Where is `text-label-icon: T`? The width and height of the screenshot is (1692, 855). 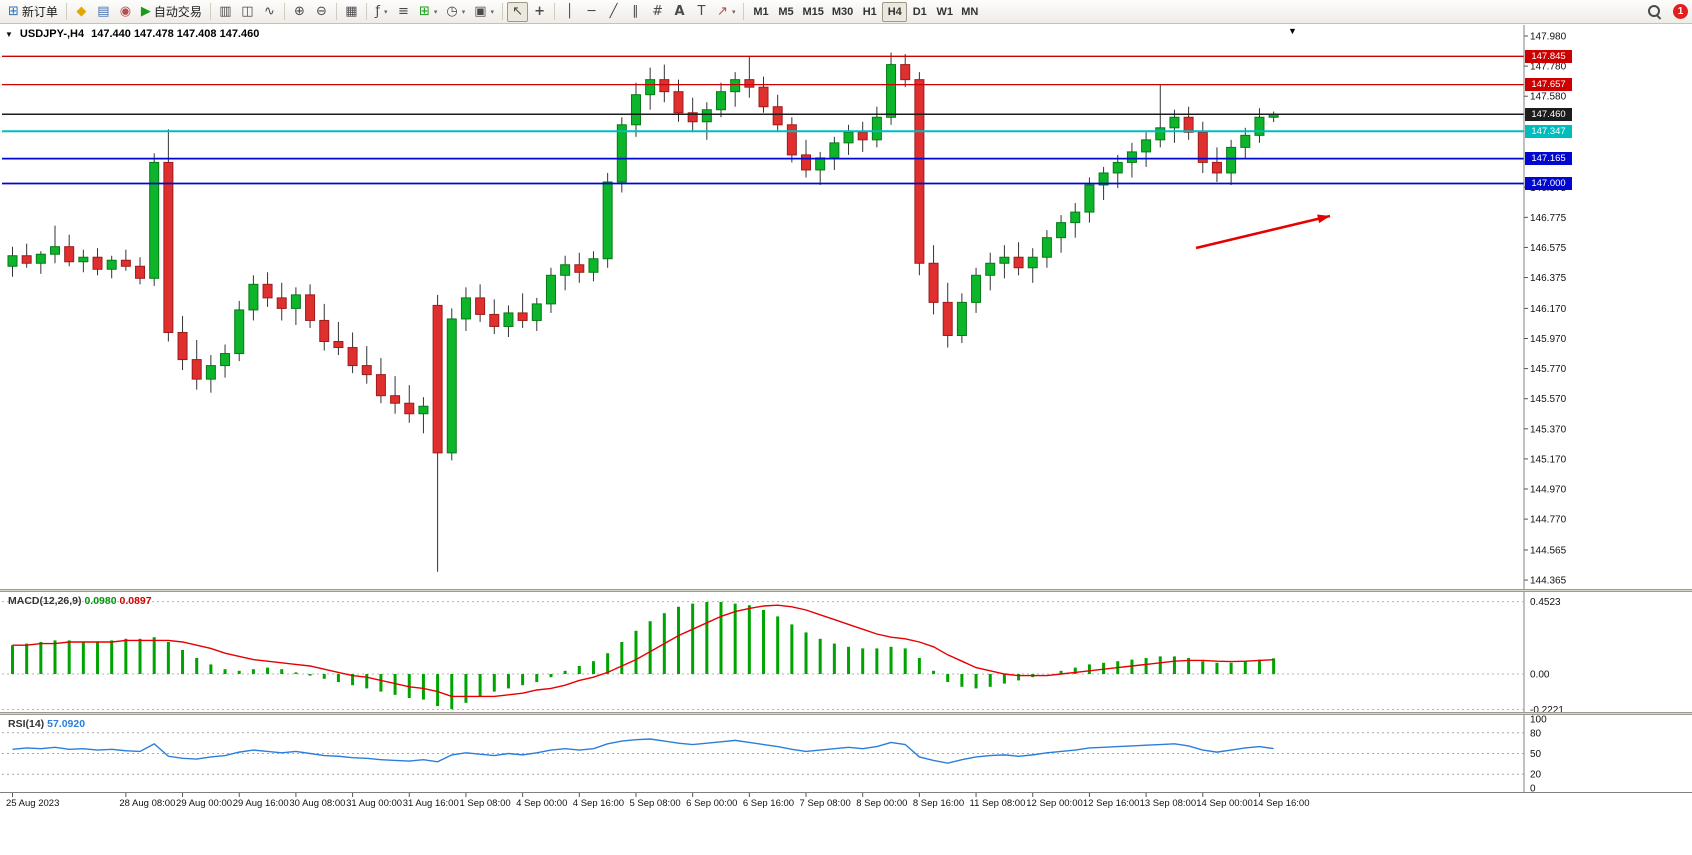 text-label-icon: T is located at coordinates (701, 11).